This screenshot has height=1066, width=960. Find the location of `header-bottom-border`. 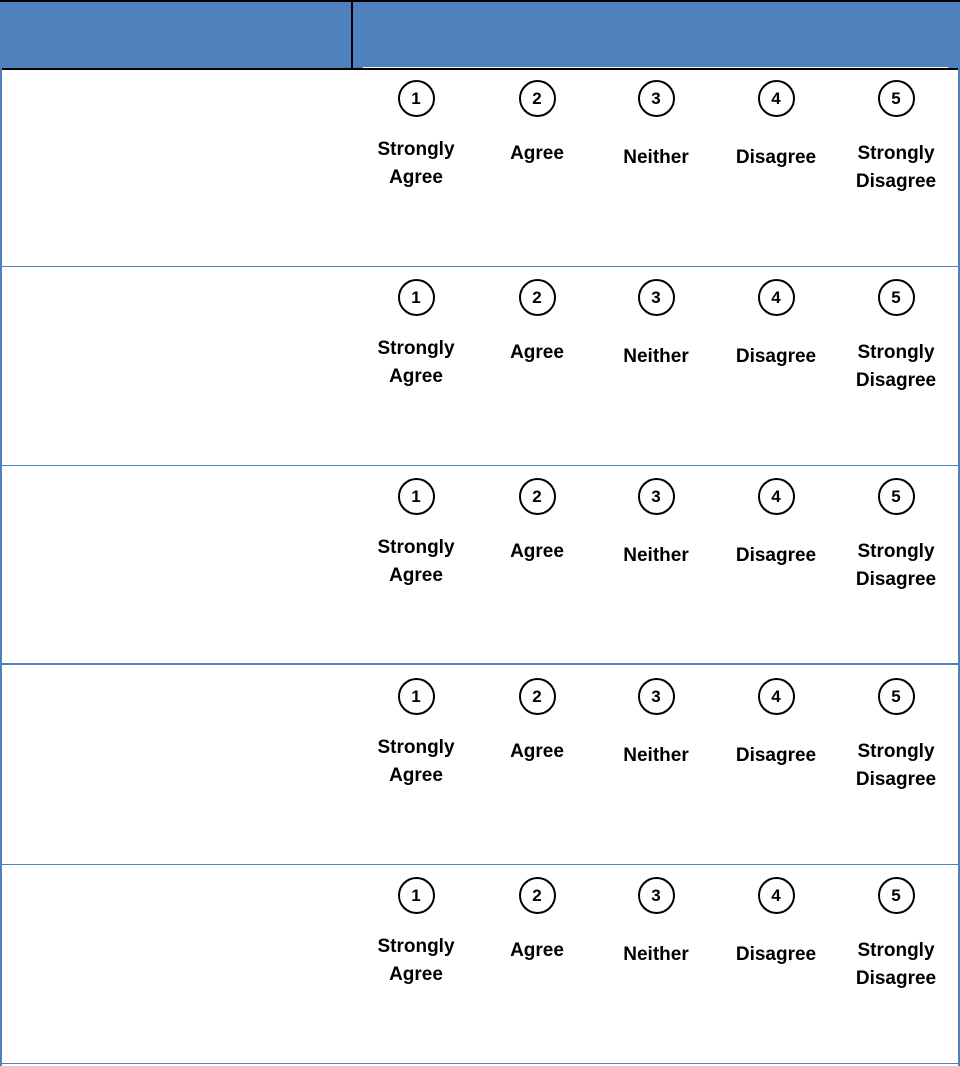

header-bottom-border is located at coordinates (480, 69).